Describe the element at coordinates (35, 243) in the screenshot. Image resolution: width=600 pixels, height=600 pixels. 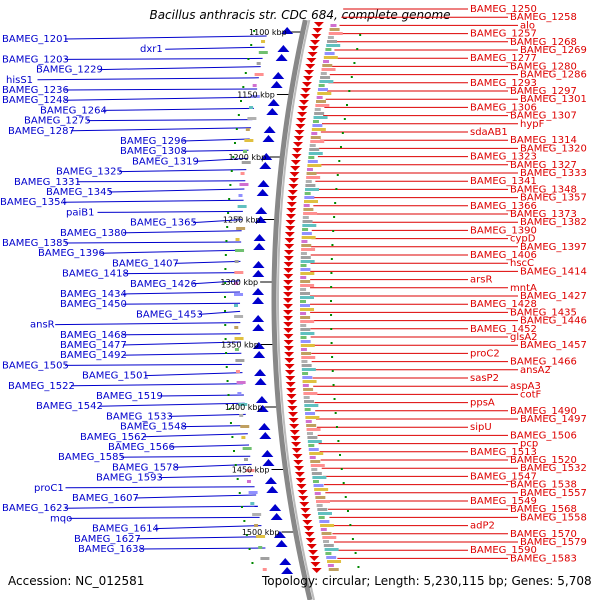
I see `gene-label-forward: BAMEG_1385` at that location.